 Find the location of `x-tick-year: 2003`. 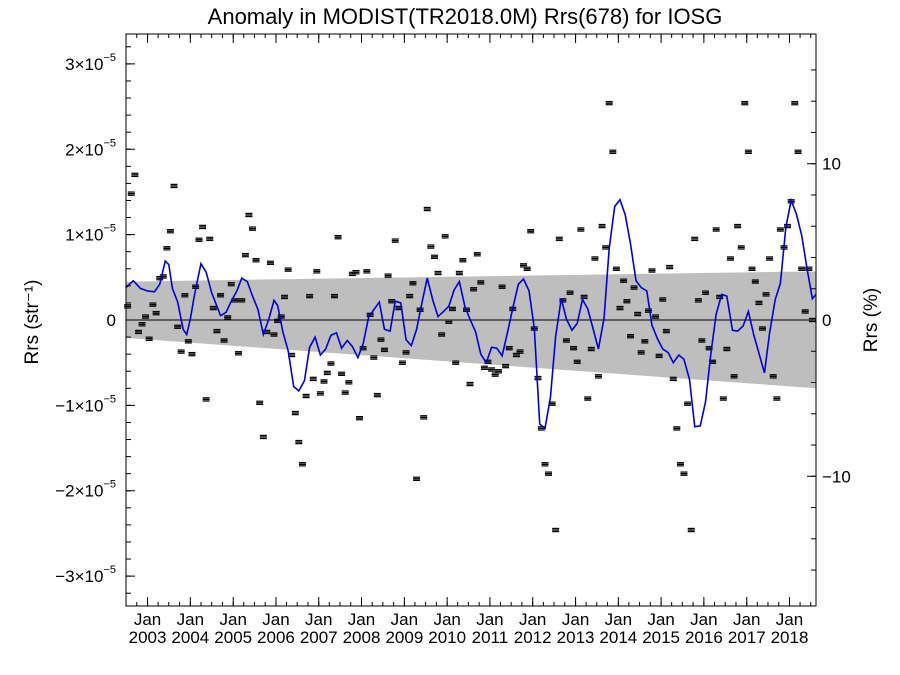

x-tick-year: 2003 is located at coordinates (148, 637).